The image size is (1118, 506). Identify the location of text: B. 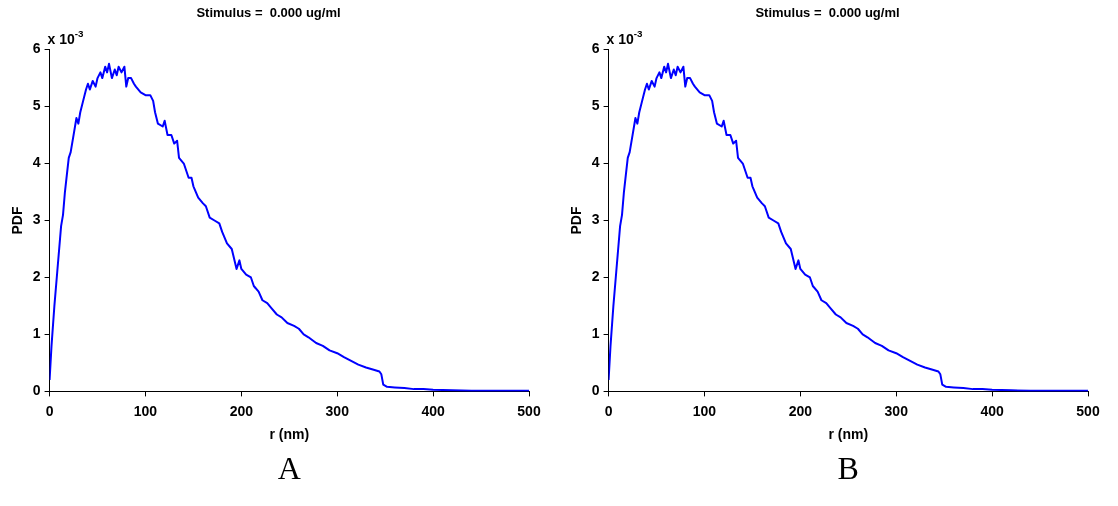
(848, 468).